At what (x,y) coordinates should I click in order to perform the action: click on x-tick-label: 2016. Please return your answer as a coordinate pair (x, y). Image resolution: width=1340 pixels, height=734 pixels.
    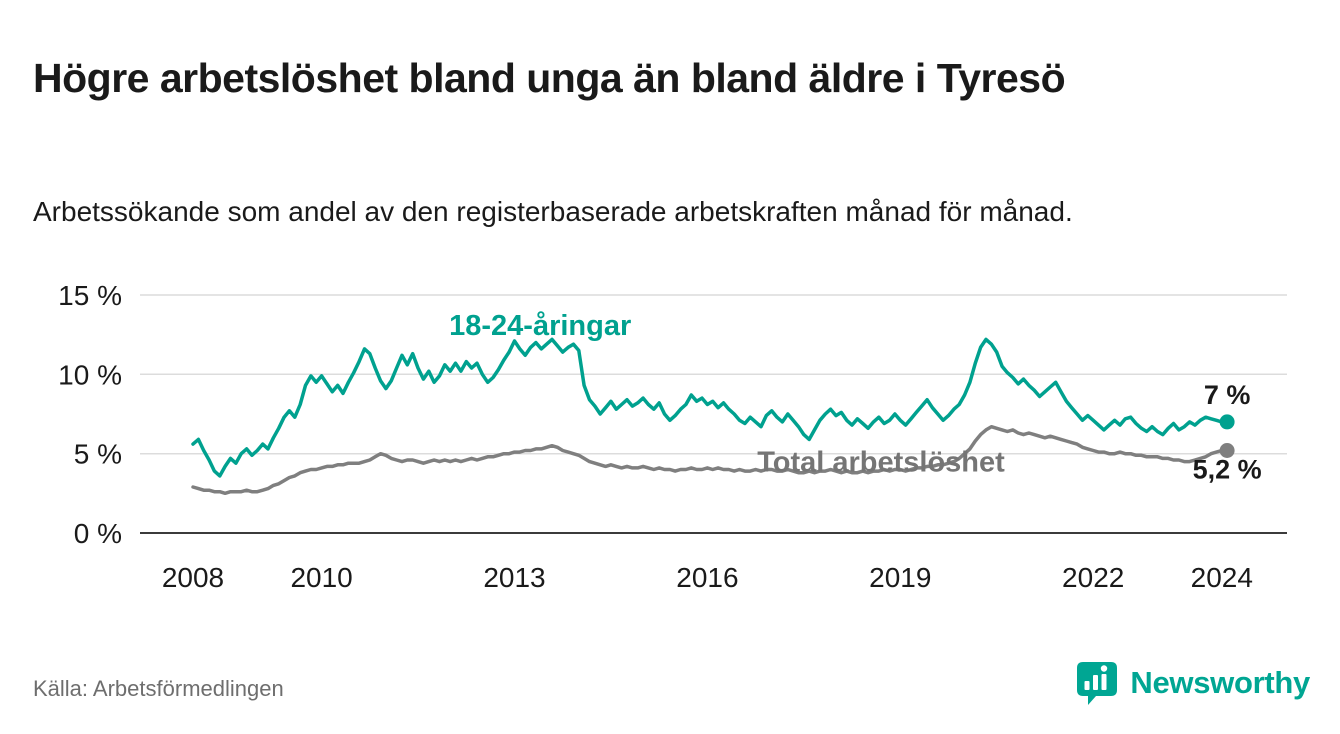
    Looking at the image, I should click on (707, 577).